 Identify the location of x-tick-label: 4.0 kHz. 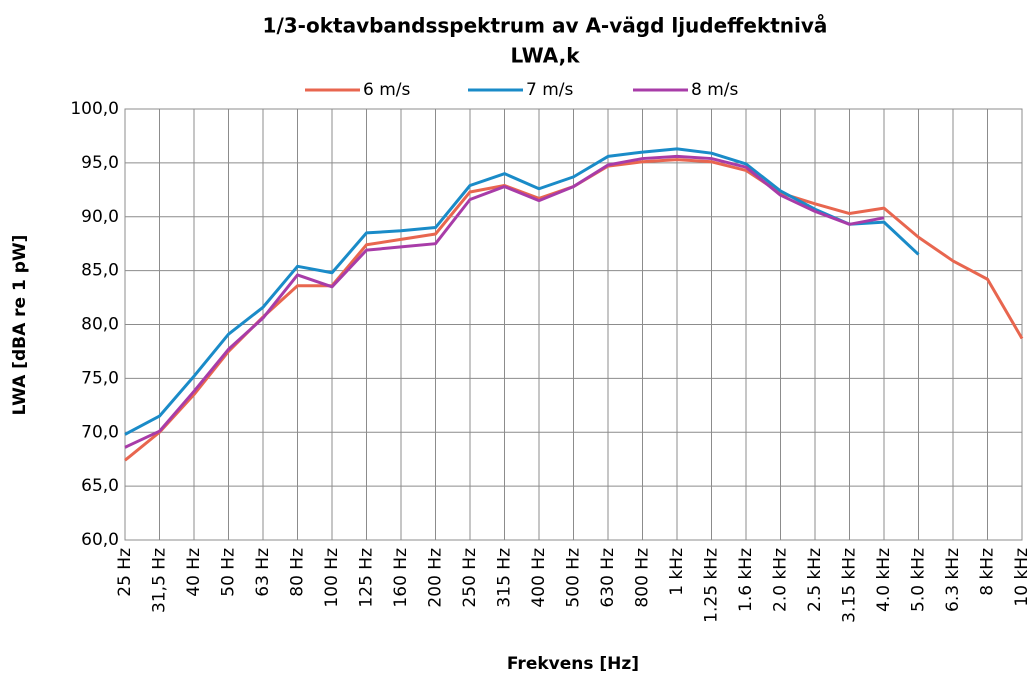
(884, 580).